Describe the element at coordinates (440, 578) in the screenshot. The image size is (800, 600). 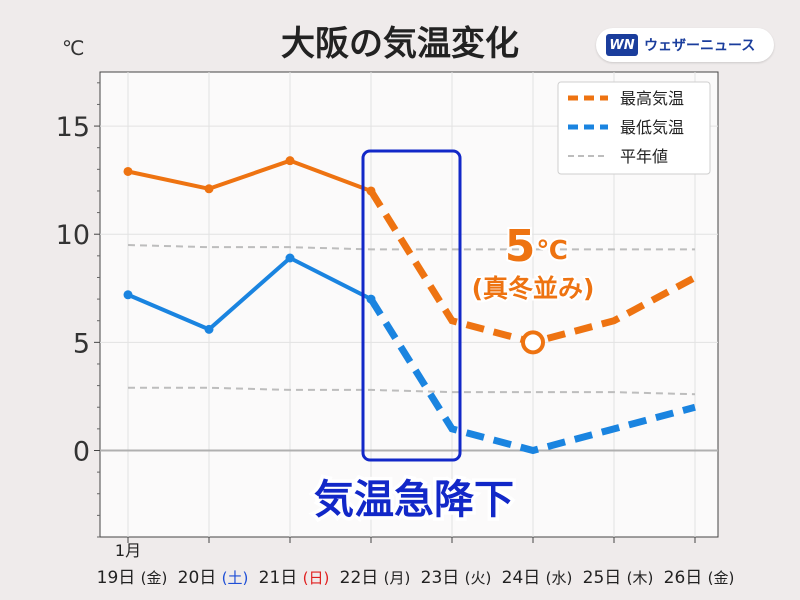
I see `x-day-label: 23日` at that location.